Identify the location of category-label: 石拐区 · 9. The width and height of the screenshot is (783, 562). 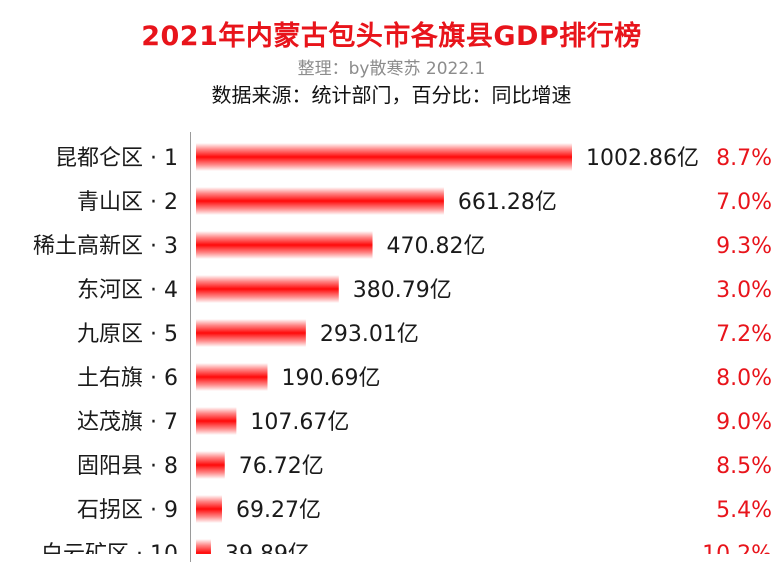
(127, 510).